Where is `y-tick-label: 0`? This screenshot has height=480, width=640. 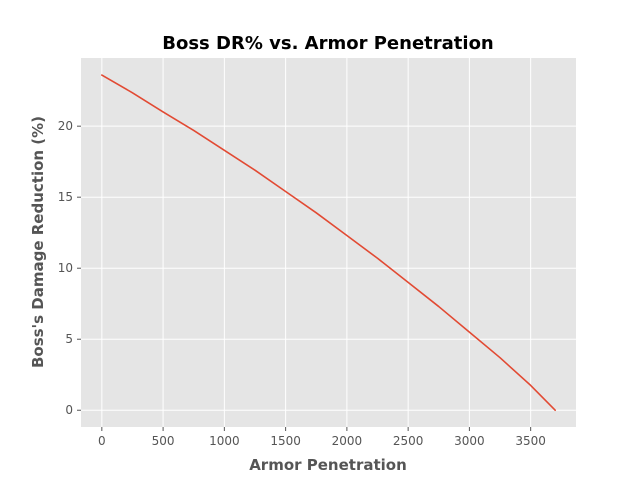 y-tick-label: 0 is located at coordinates (69, 410).